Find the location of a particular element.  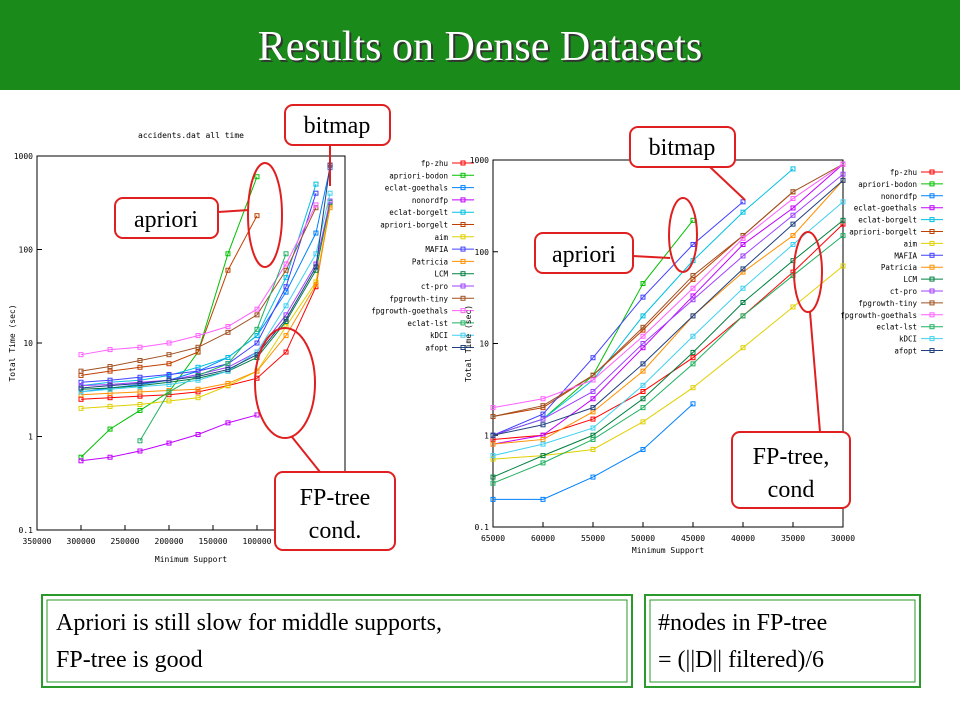

legend-label: afopt is located at coordinates (436, 348).